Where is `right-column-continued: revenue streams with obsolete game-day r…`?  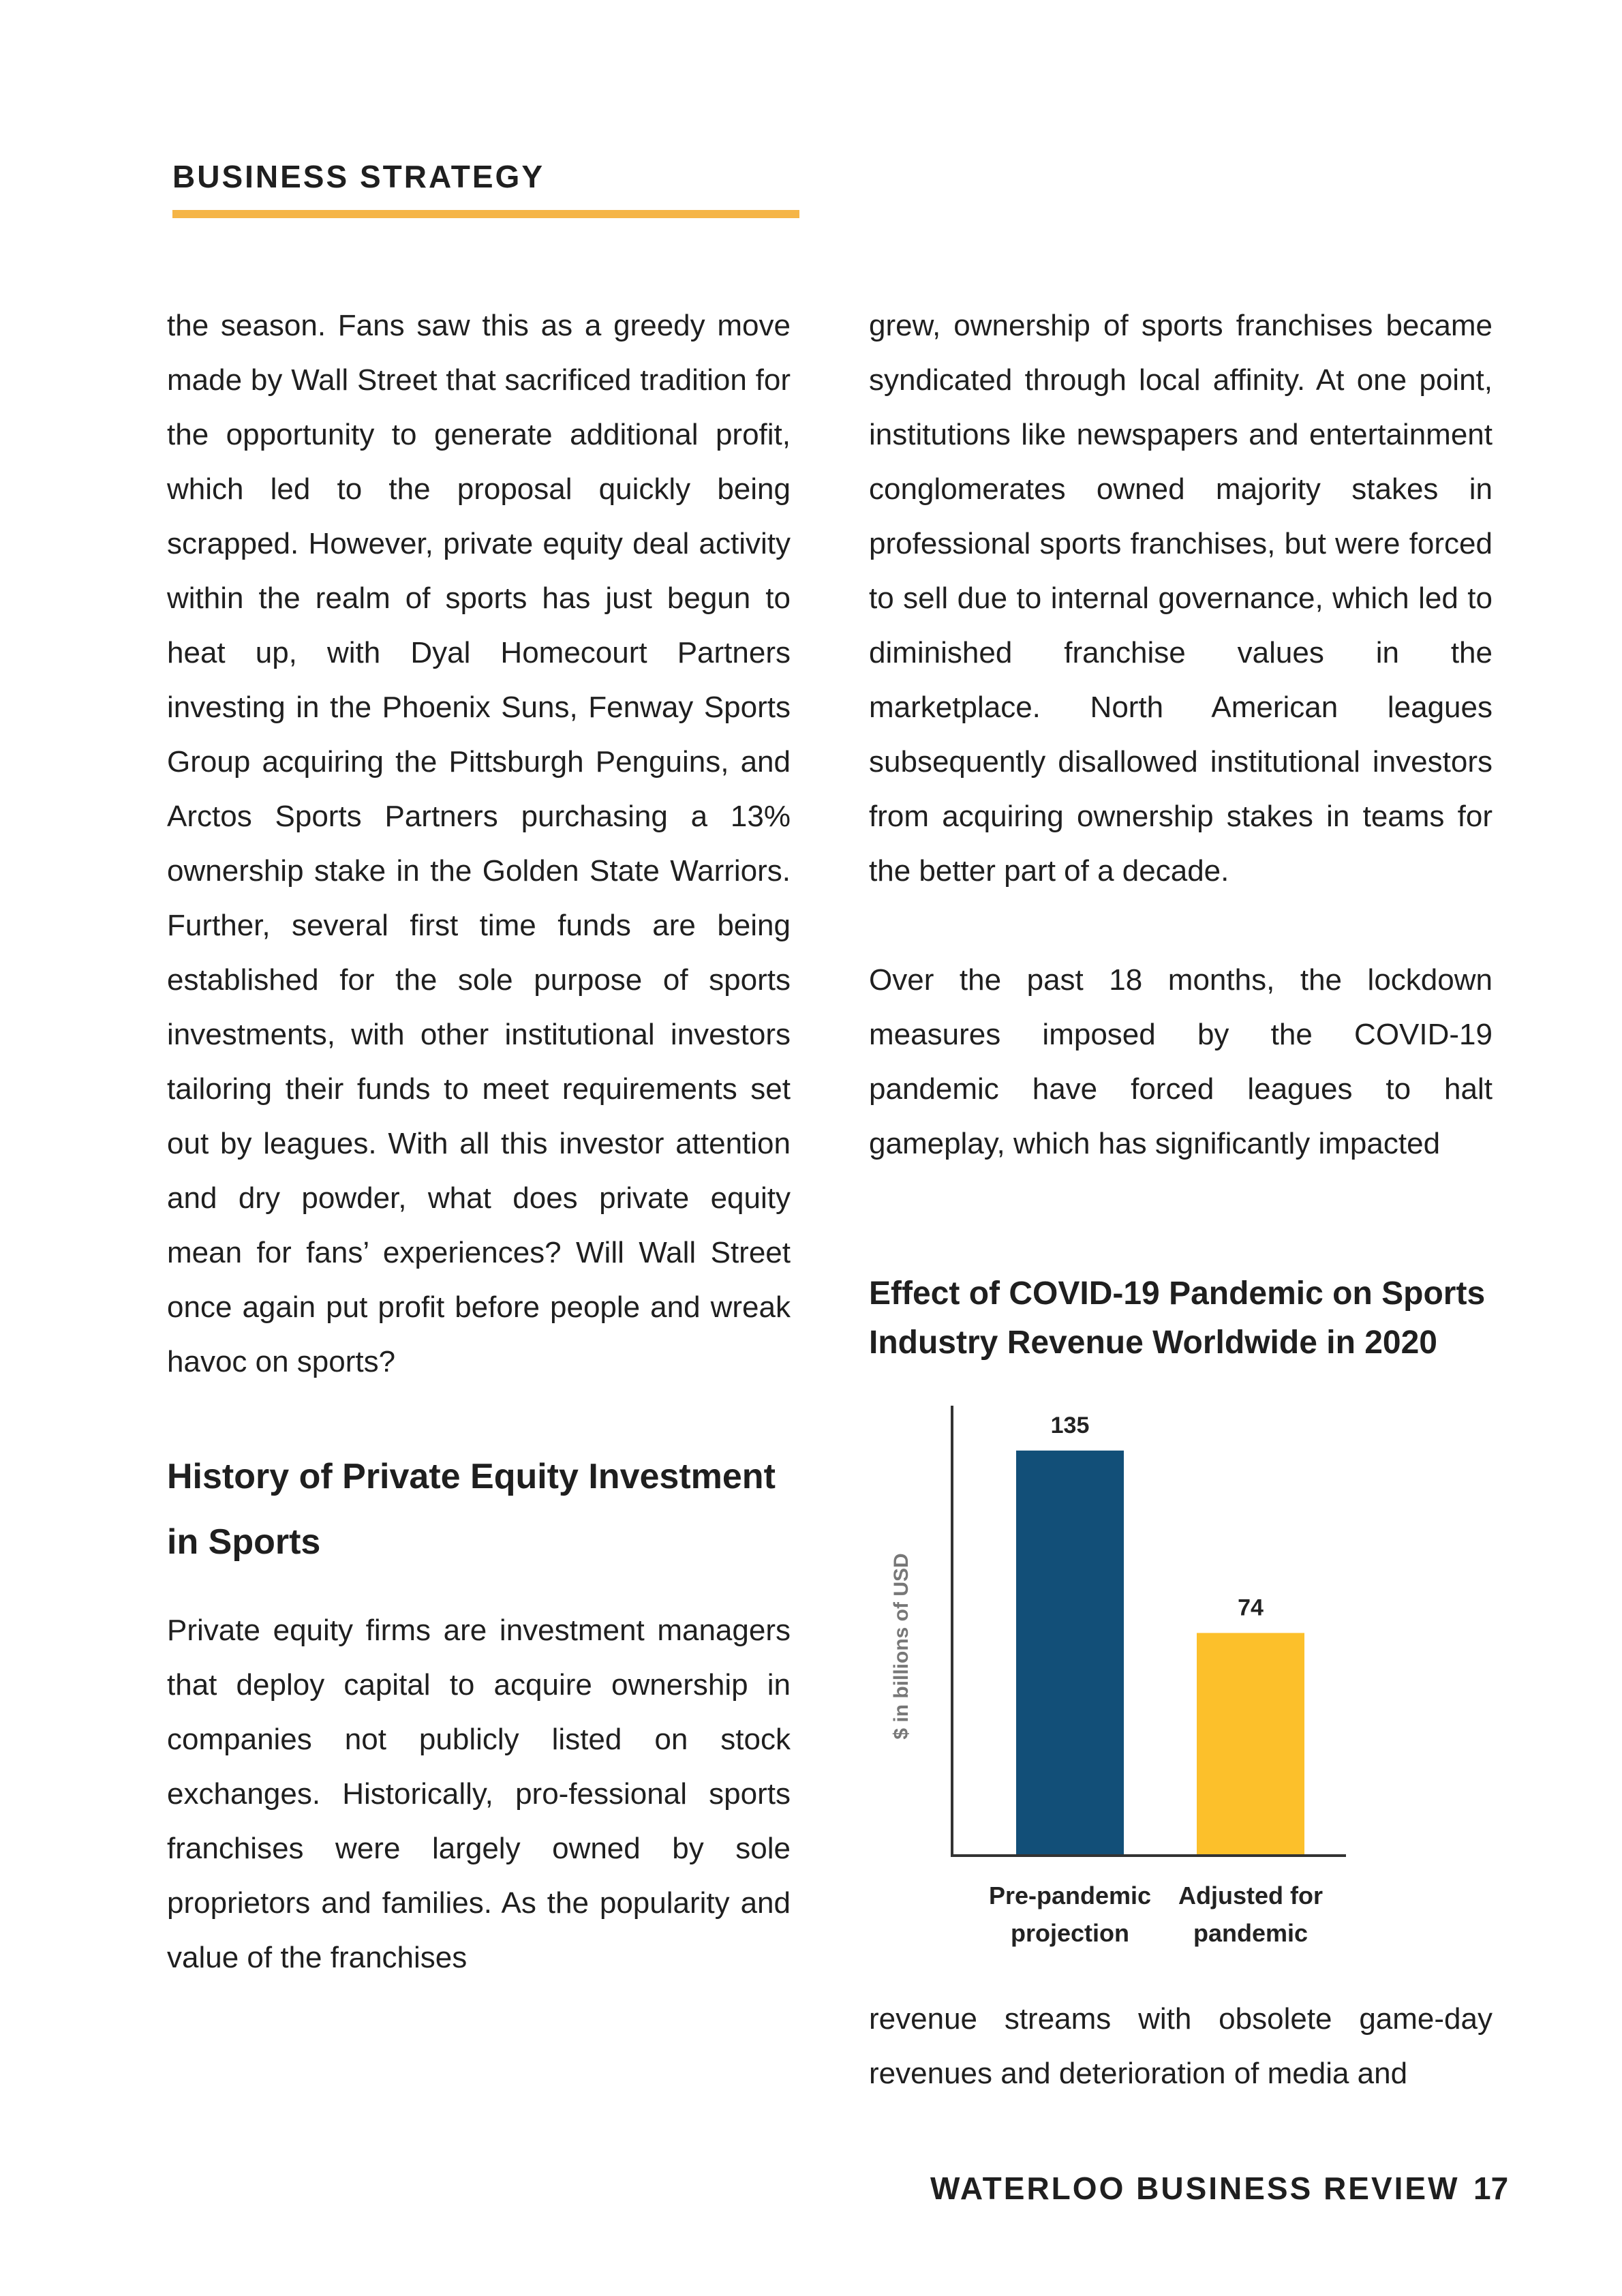 right-column-continued: revenue streams with obsolete game-day r… is located at coordinates (1181, 2046).